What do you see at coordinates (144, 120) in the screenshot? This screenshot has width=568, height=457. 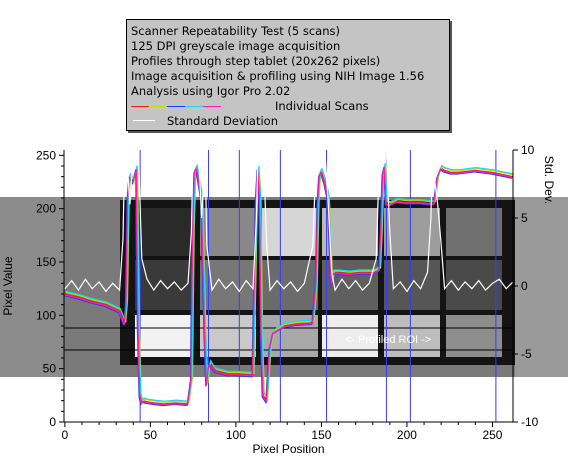 I see `standard-deviation-swatch` at bounding box center [144, 120].